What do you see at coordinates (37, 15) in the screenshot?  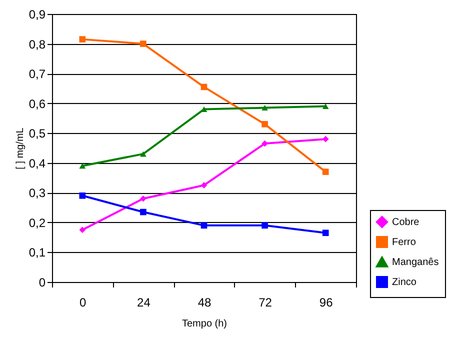 I see `y-tick-label: 0,9` at bounding box center [37, 15].